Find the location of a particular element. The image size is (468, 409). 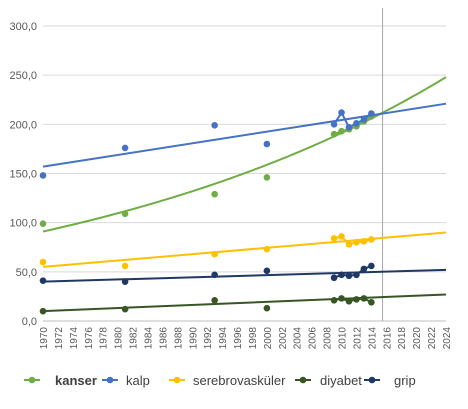

x-tick-label: 2022 is located at coordinates (432, 338).